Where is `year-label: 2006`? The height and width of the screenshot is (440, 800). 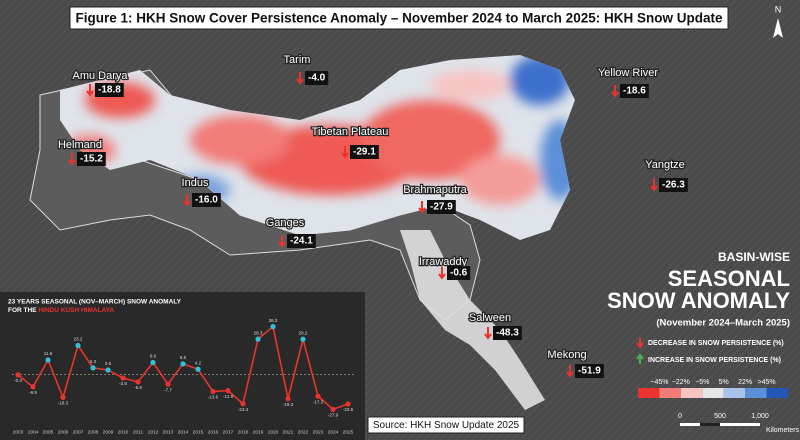
year-label: 2006 is located at coordinates (63, 432).